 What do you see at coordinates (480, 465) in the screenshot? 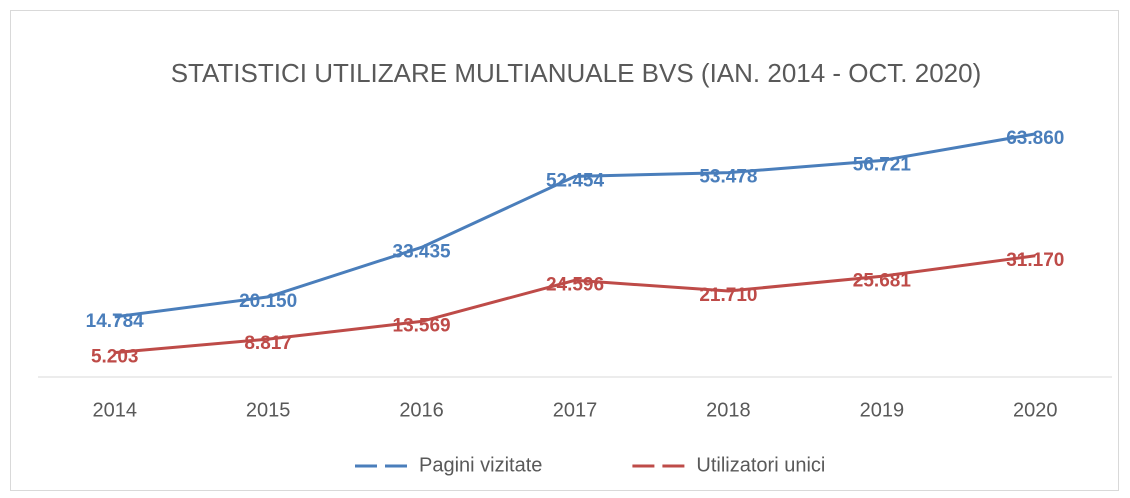
I see `legend-label: Pagini vizitate` at bounding box center [480, 465].